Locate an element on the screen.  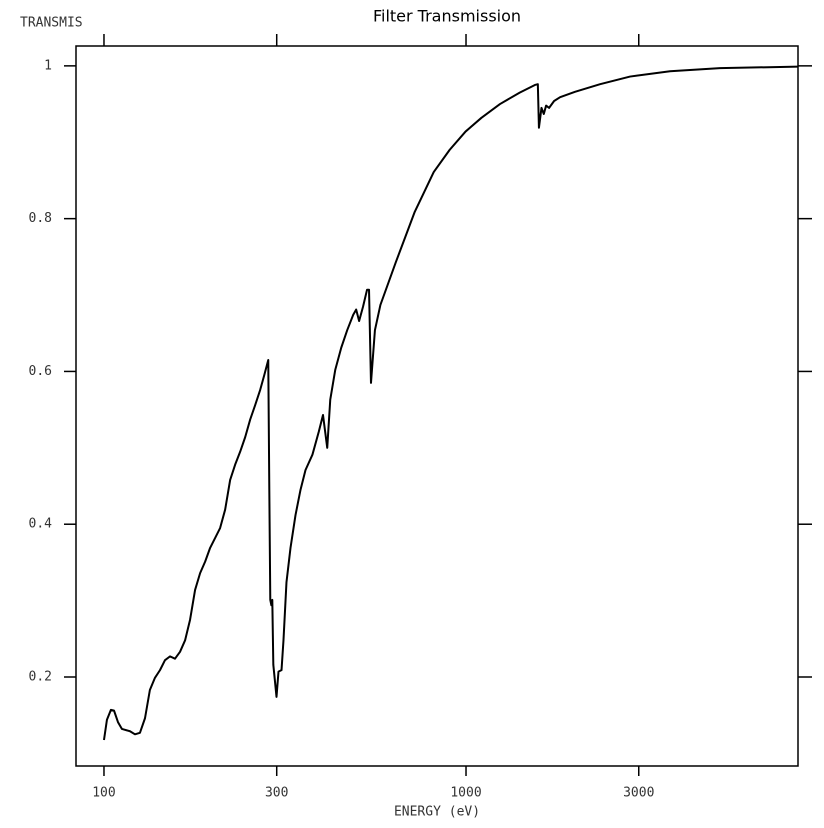
x-axis-label: ENERGY (eV) is located at coordinates (437, 812).